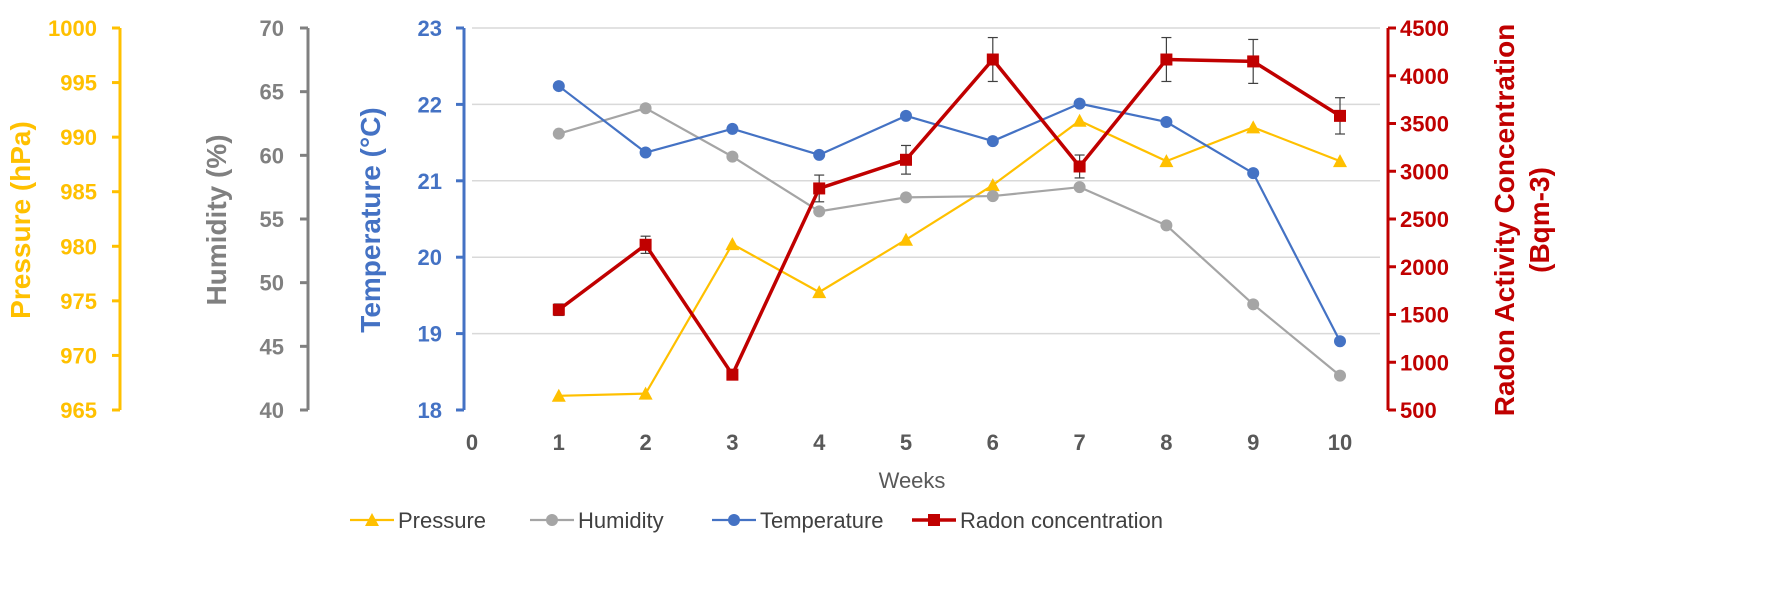 This screenshot has width=1773, height=608. Describe the element at coordinates (1424, 76) in the screenshot. I see `radon-tick-label: 4000` at that location.